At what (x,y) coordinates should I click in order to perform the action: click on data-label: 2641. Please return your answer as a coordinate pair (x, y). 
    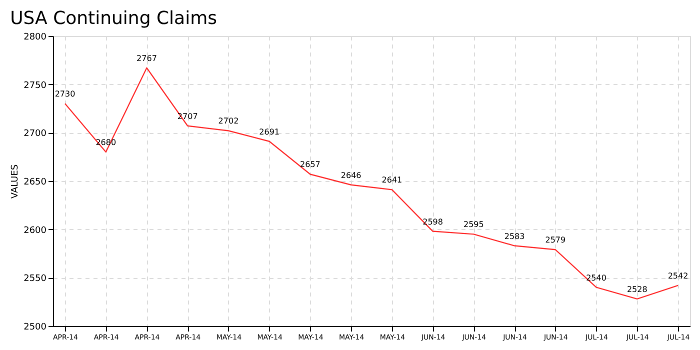
    Looking at the image, I should click on (392, 180).